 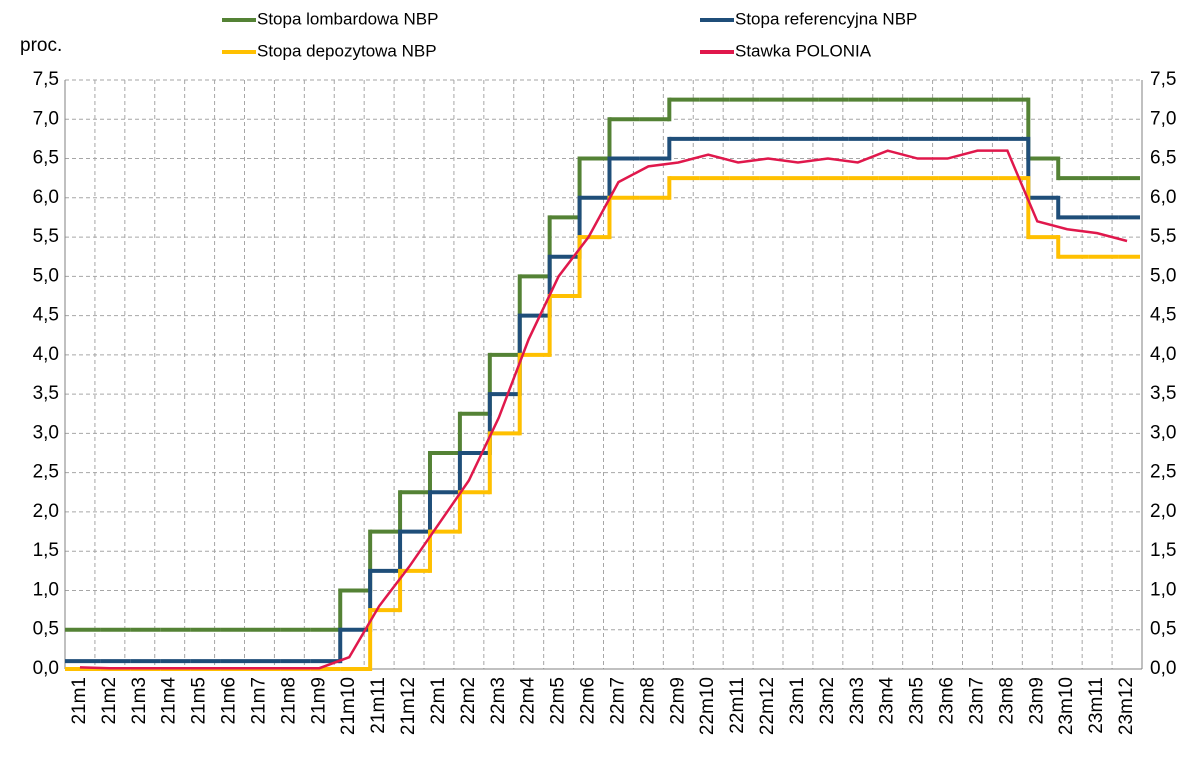 What do you see at coordinates (976, 701) in the screenshot?
I see `x-tick-label: 23m7` at bounding box center [976, 701].